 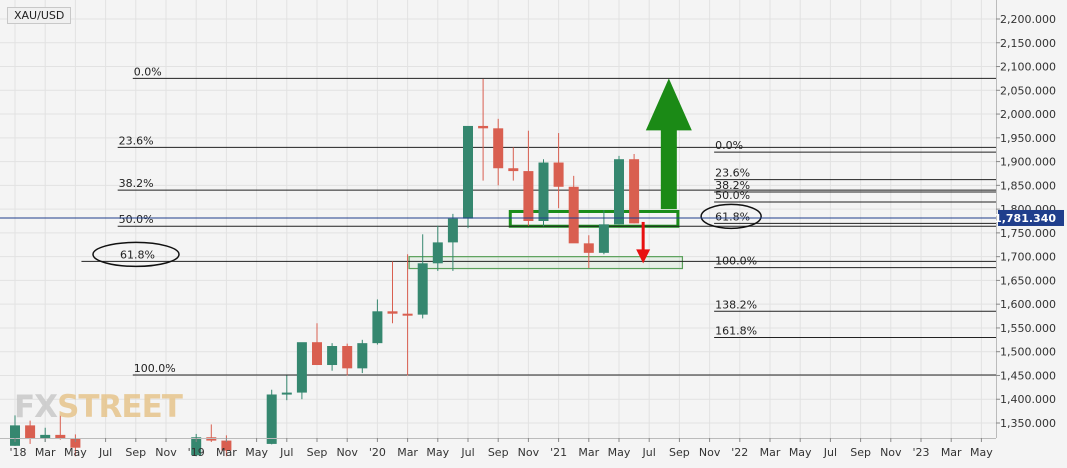 I want to click on fib-major-label: 0.0%, so click(x=148, y=71).